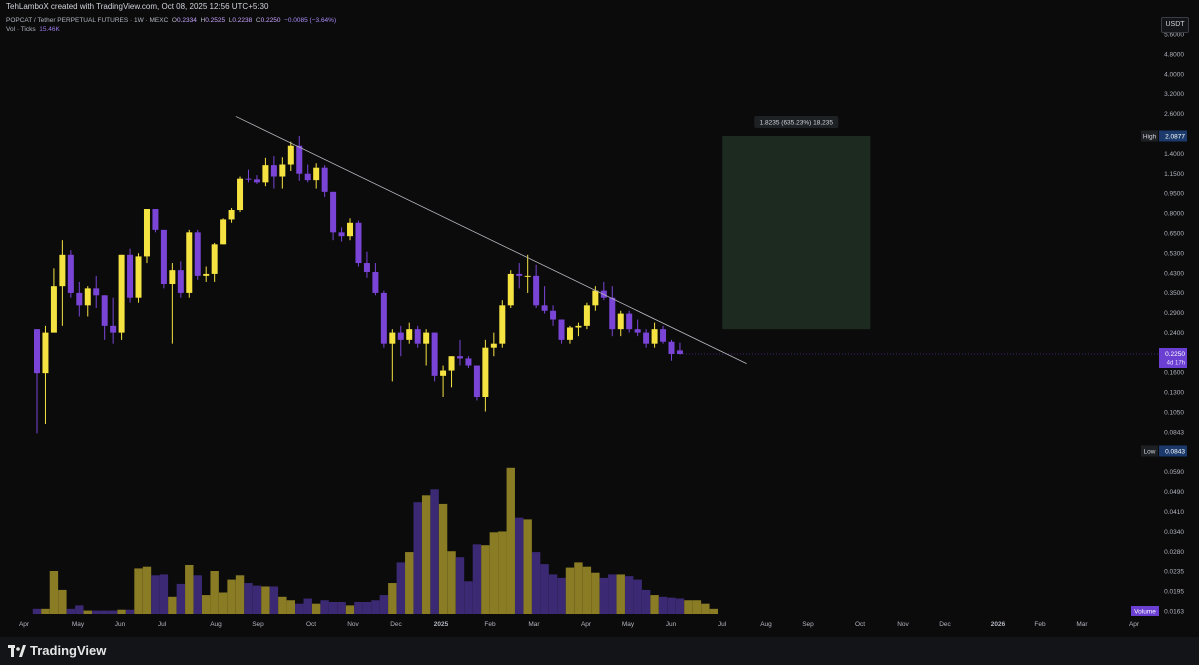 The image size is (1199, 665). What do you see at coordinates (1174, 74) in the screenshot?
I see `price-axis-label: 4.0000` at bounding box center [1174, 74].